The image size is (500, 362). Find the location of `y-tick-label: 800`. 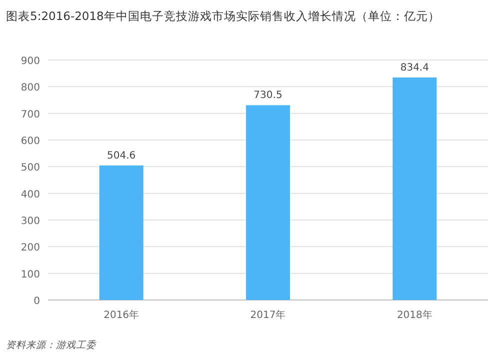

y-tick-label: 800 is located at coordinates (30, 88).